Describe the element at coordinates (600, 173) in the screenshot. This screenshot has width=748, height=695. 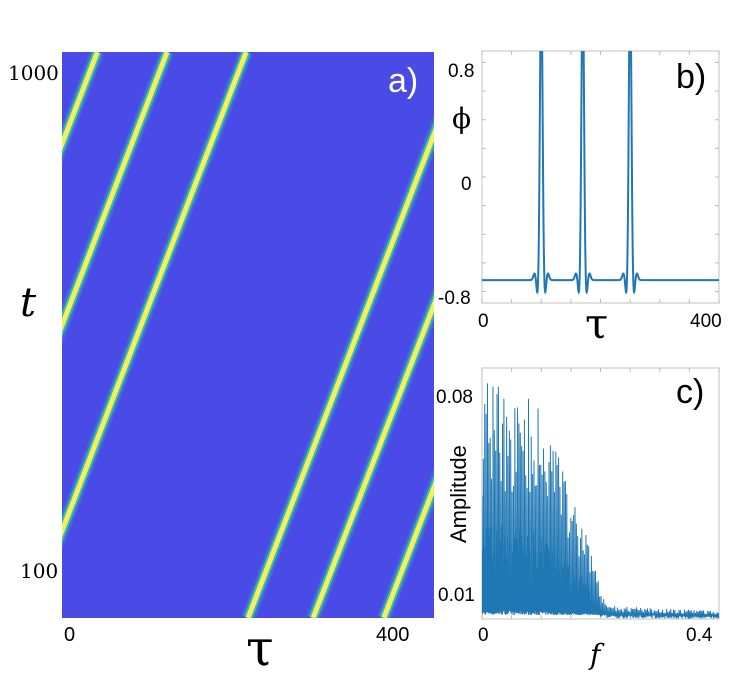
I see `panel-b-series-line` at that location.